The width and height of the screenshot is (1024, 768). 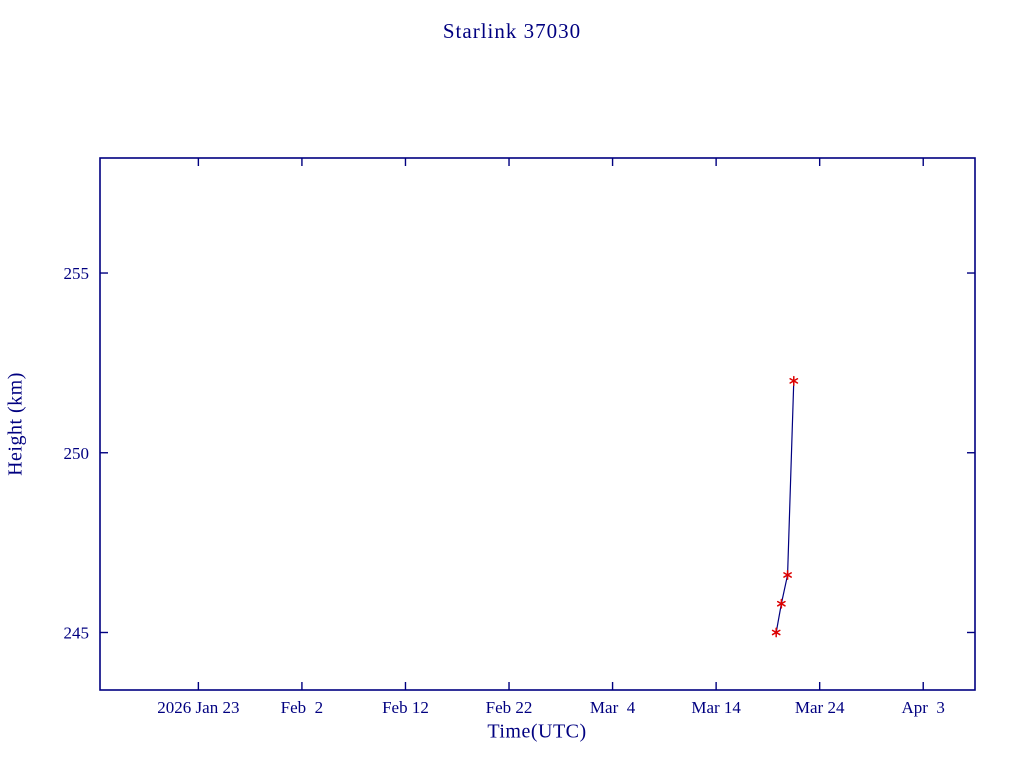 What do you see at coordinates (512, 31) in the screenshot?
I see `chart-title: Starlink 37030` at bounding box center [512, 31].